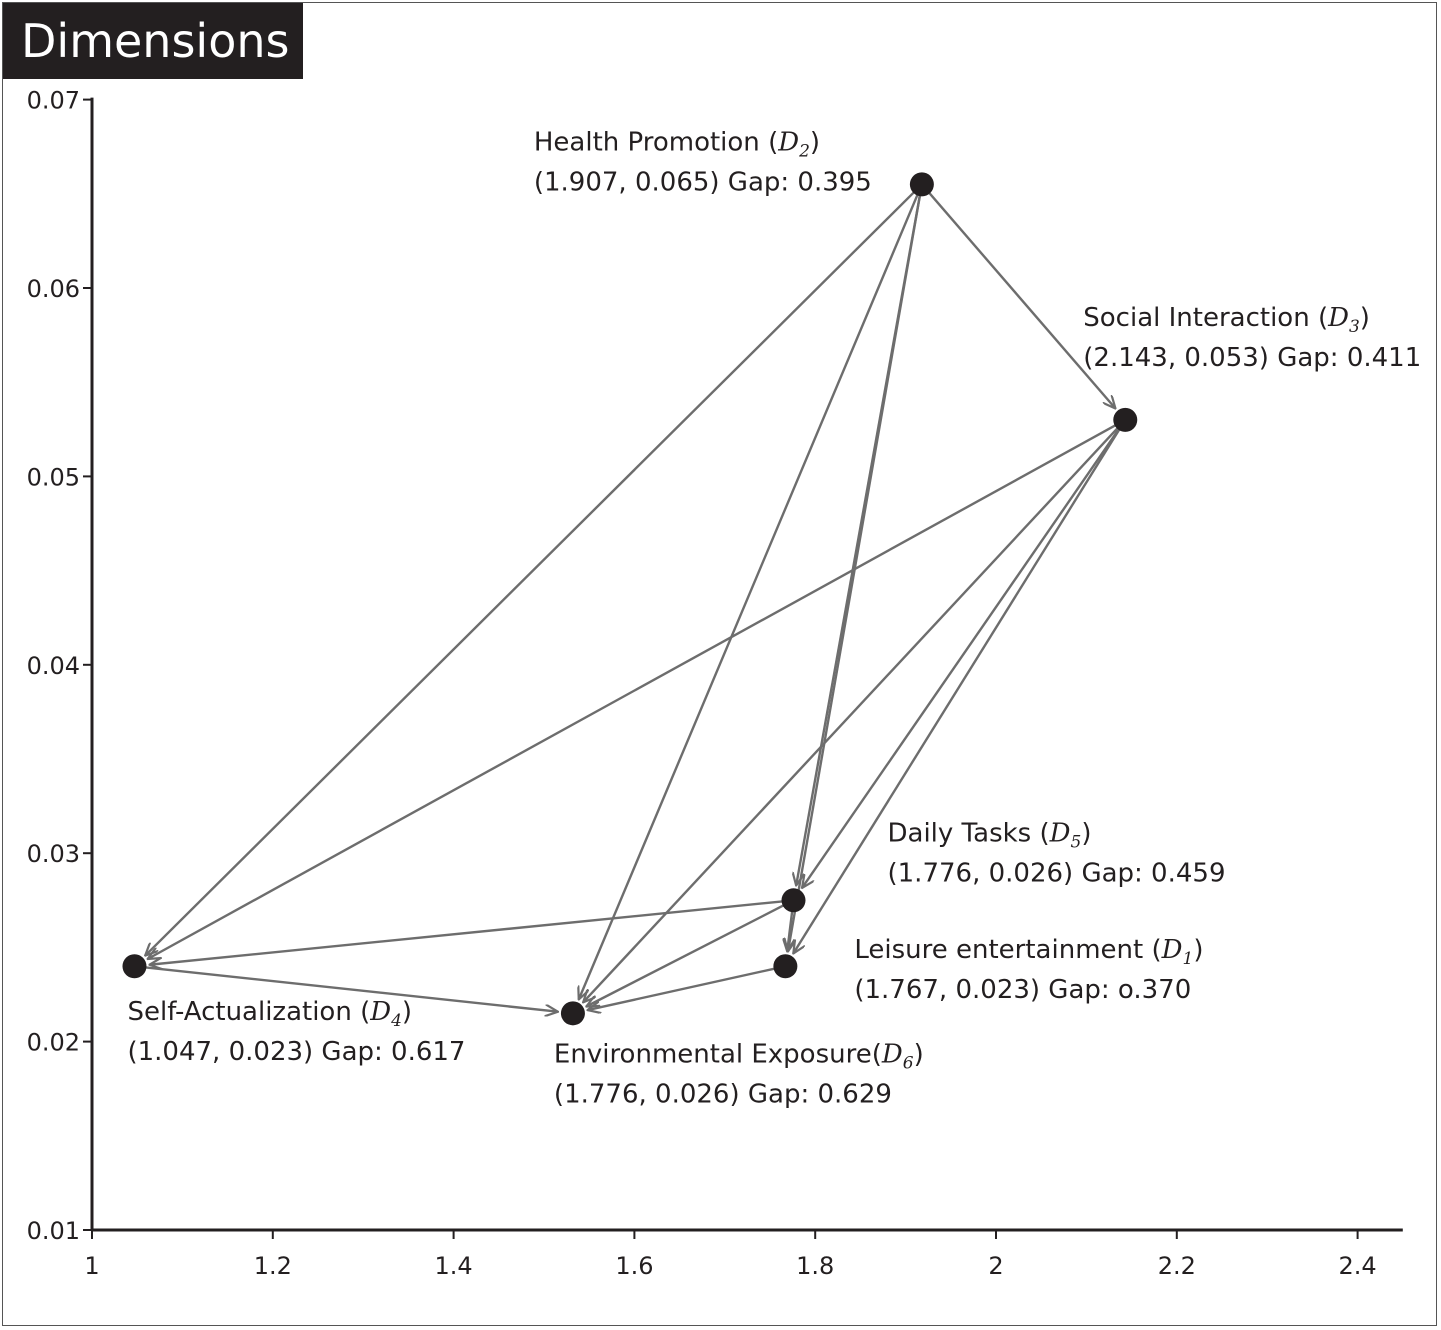 This screenshot has width=1441, height=1330. I want to click on y-tick-label: 0.04, so click(53, 666).